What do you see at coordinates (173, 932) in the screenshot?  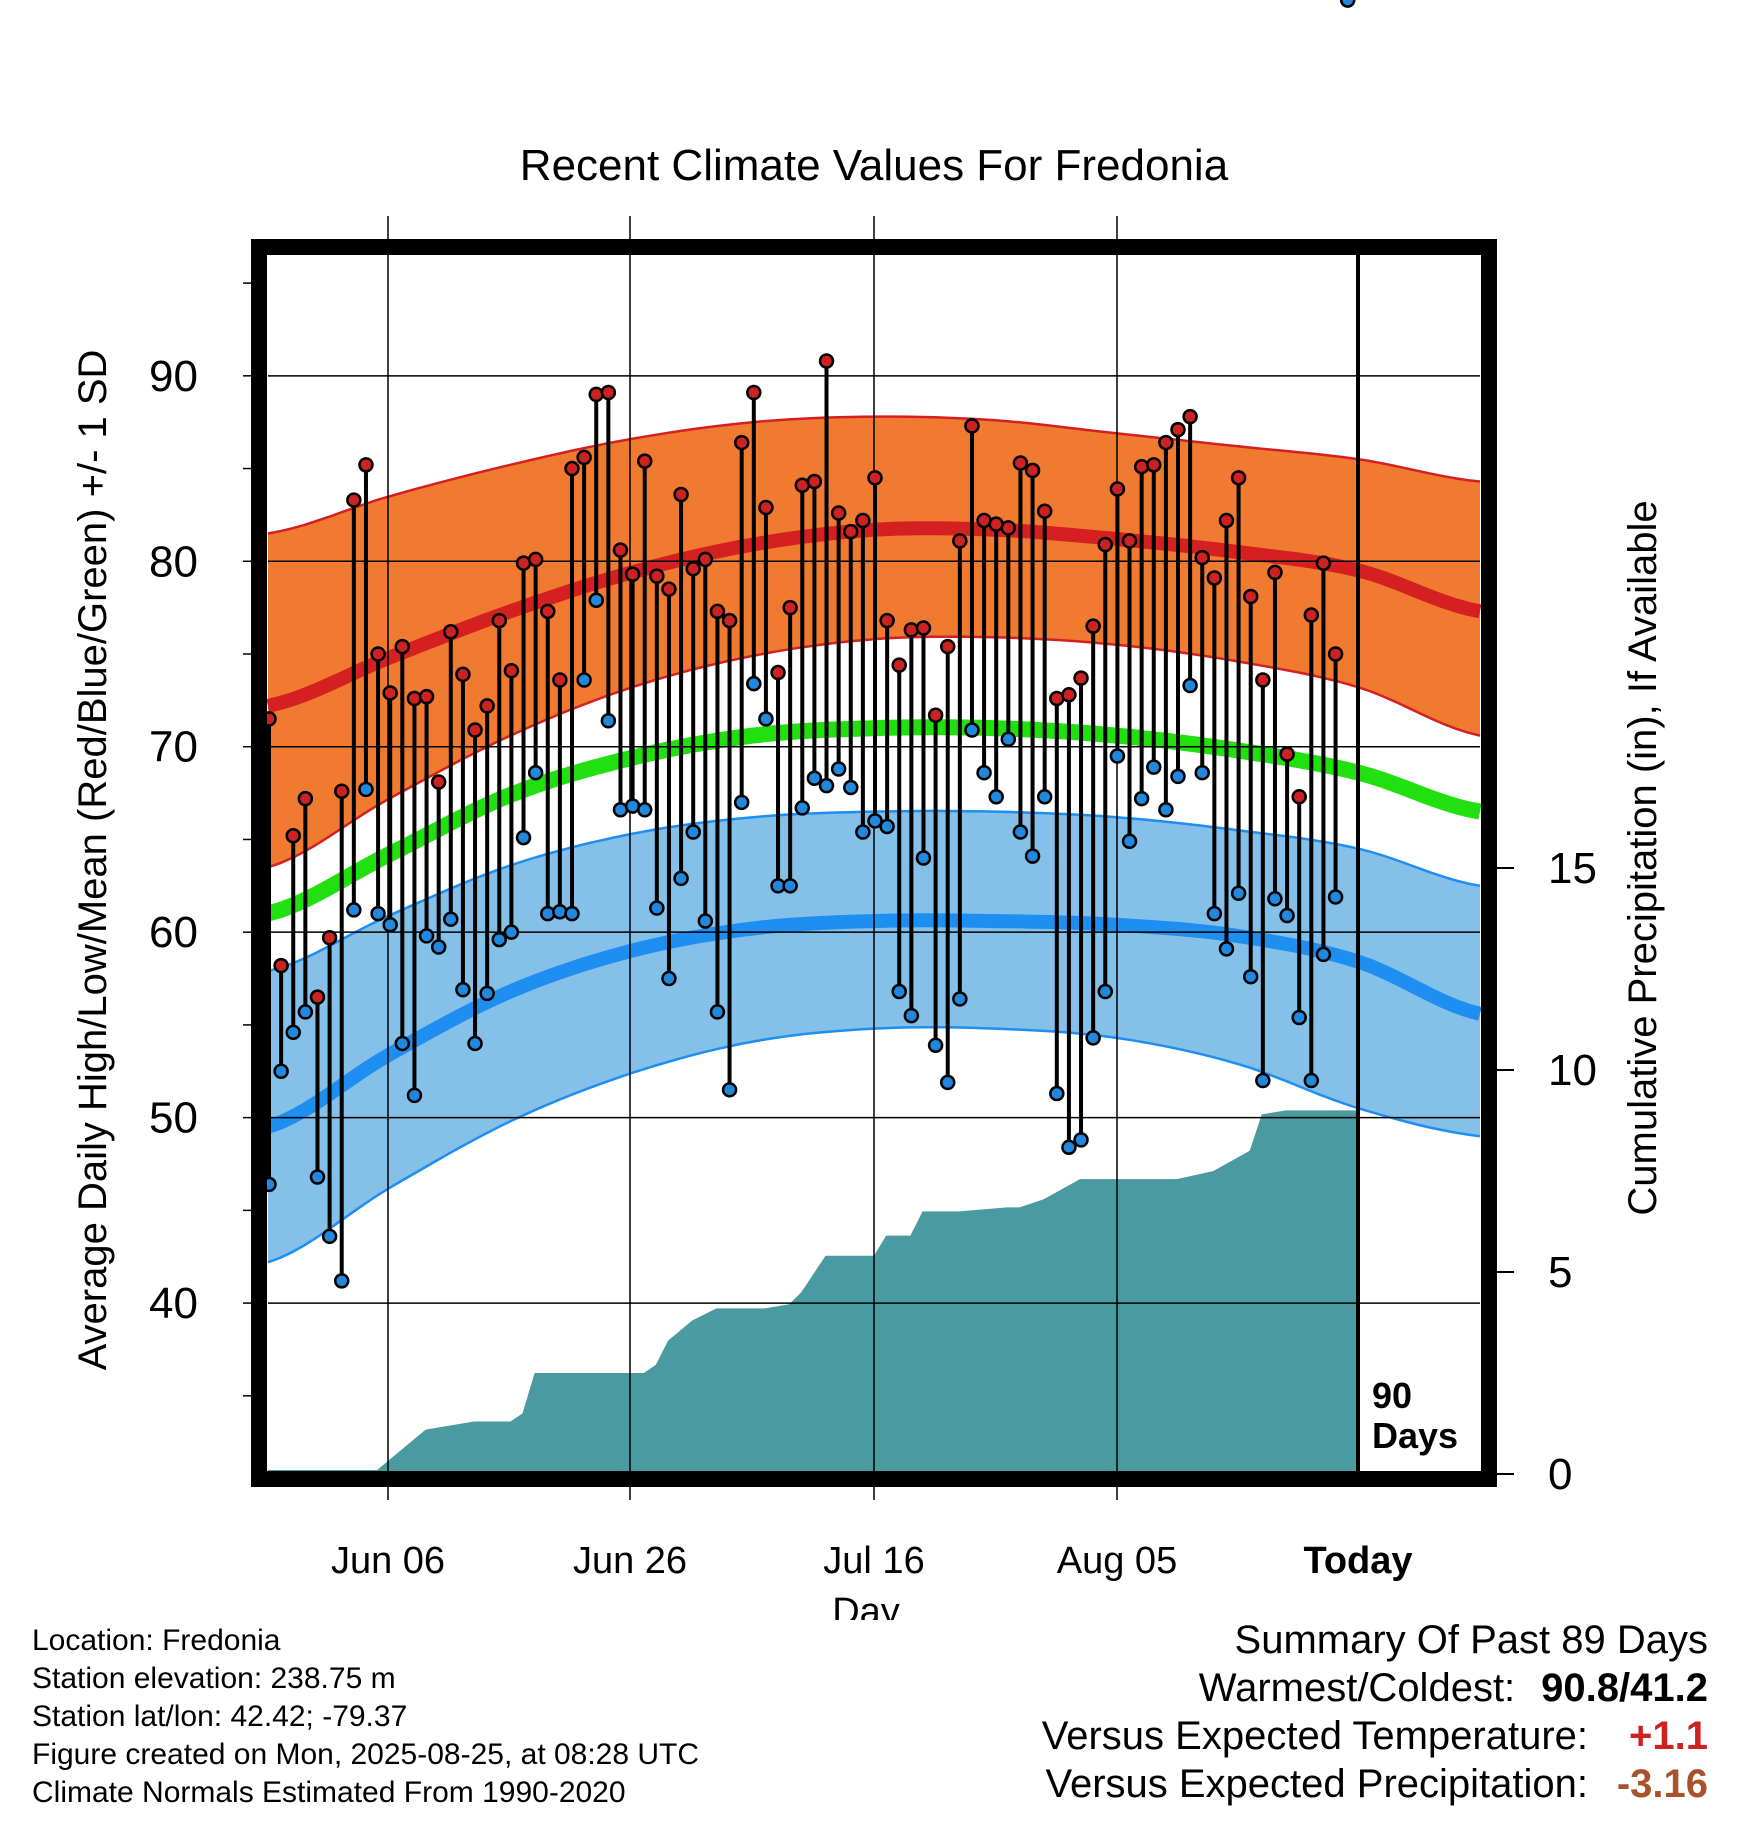 I see `y-tick-label: 60` at bounding box center [173, 932].